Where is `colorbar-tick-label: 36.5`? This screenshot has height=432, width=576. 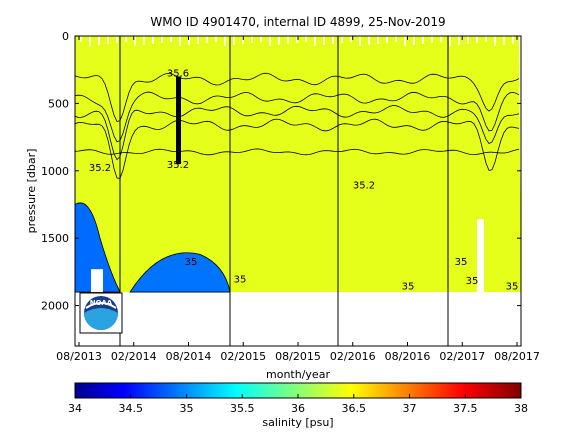
colorbar-tick-label: 36.5 is located at coordinates (354, 408).